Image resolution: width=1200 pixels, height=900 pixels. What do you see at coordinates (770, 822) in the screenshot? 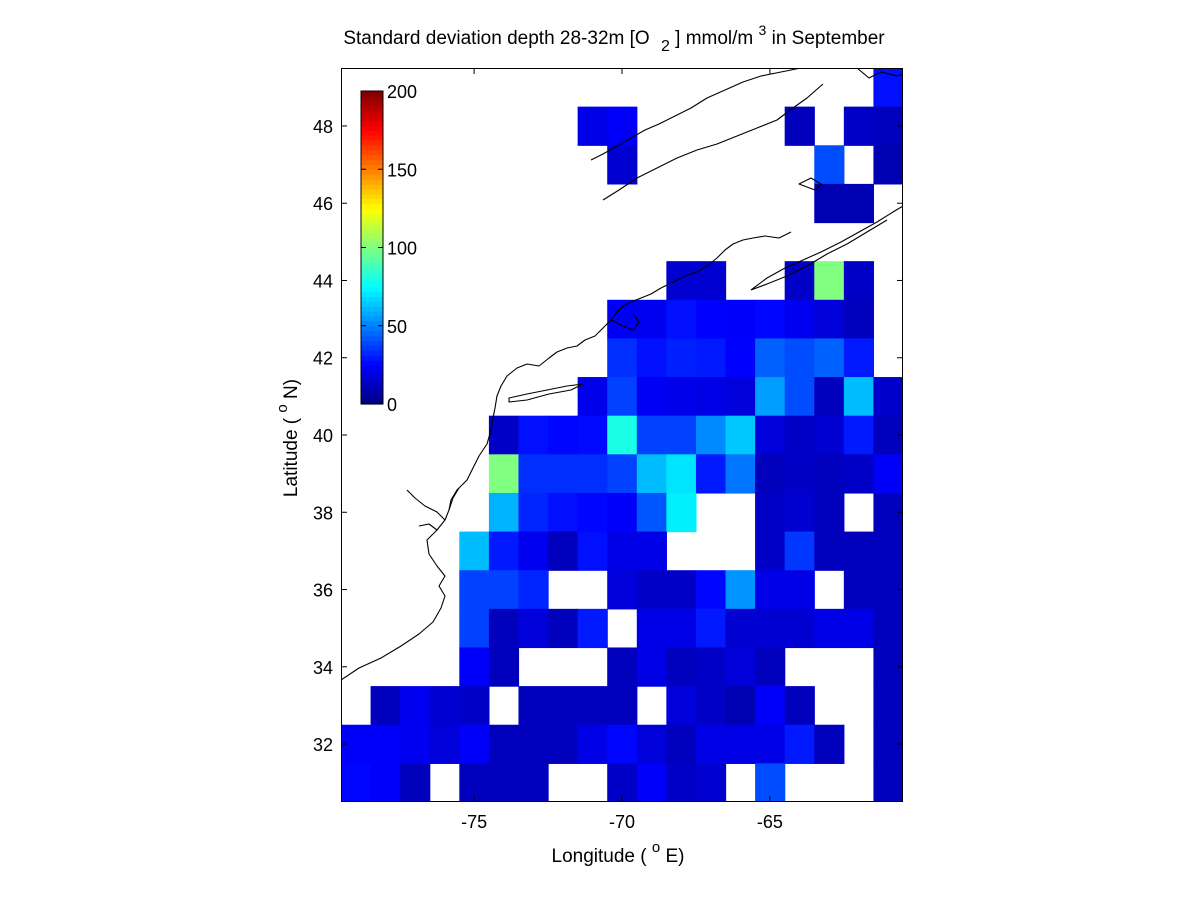
I see `x-tick-label: -65` at bounding box center [770, 822].